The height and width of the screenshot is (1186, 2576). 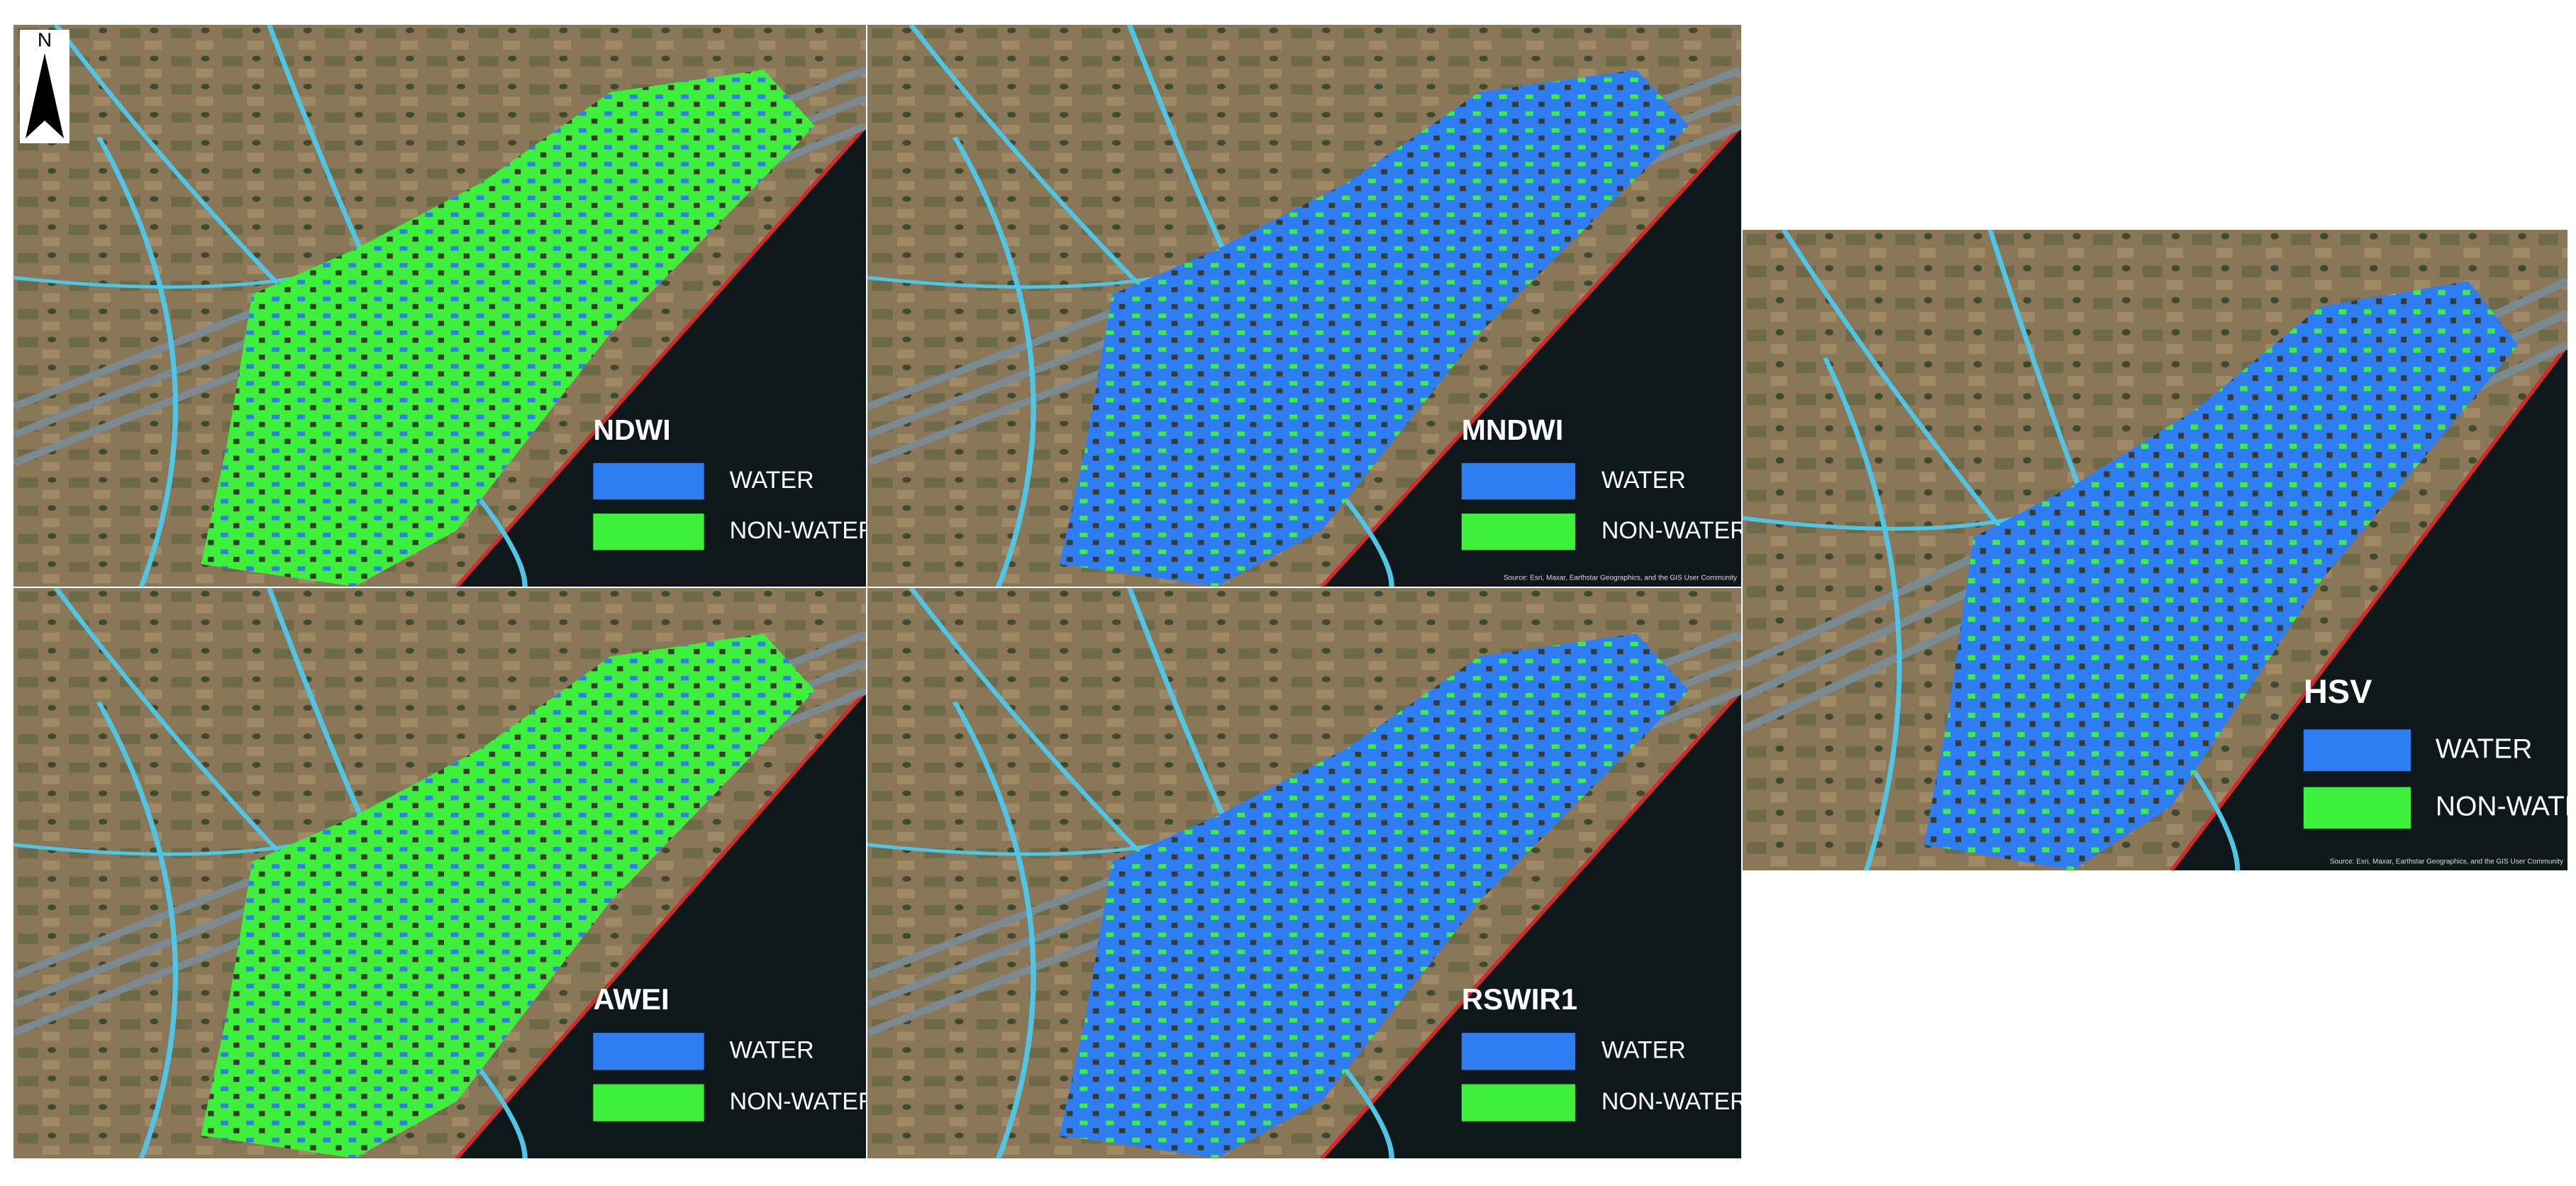 What do you see at coordinates (1512, 430) in the screenshot?
I see `legend-title: MNDWI` at bounding box center [1512, 430].